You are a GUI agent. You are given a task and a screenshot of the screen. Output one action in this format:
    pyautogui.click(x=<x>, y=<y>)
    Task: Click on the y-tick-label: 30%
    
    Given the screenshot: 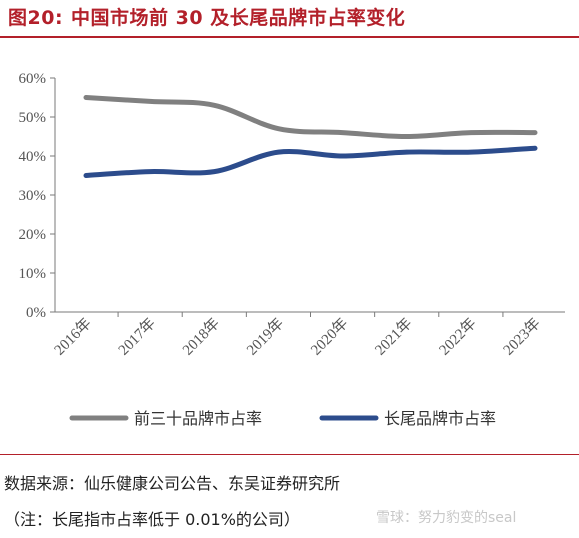 What is the action you would take?
    pyautogui.click(x=33, y=196)
    